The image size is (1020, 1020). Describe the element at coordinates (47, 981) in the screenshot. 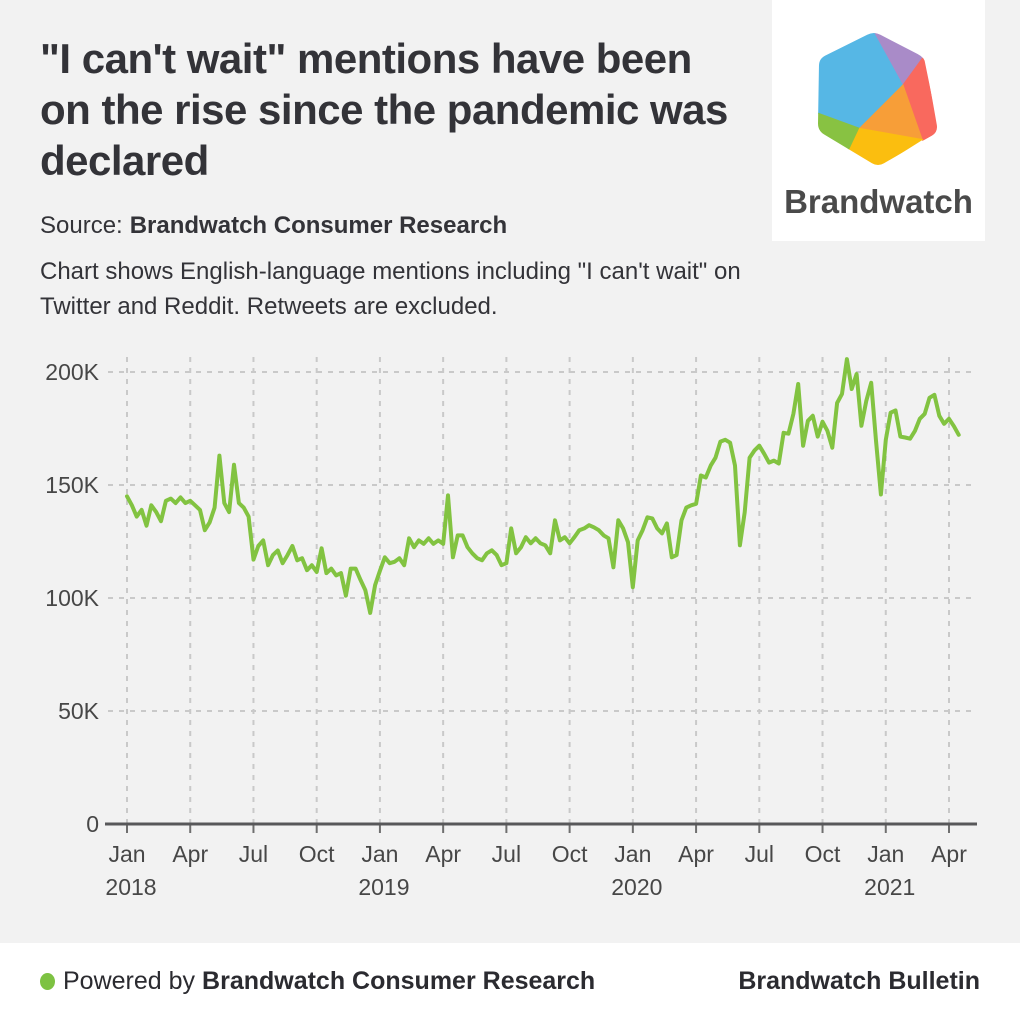

I see `green-dot-icon` at that location.